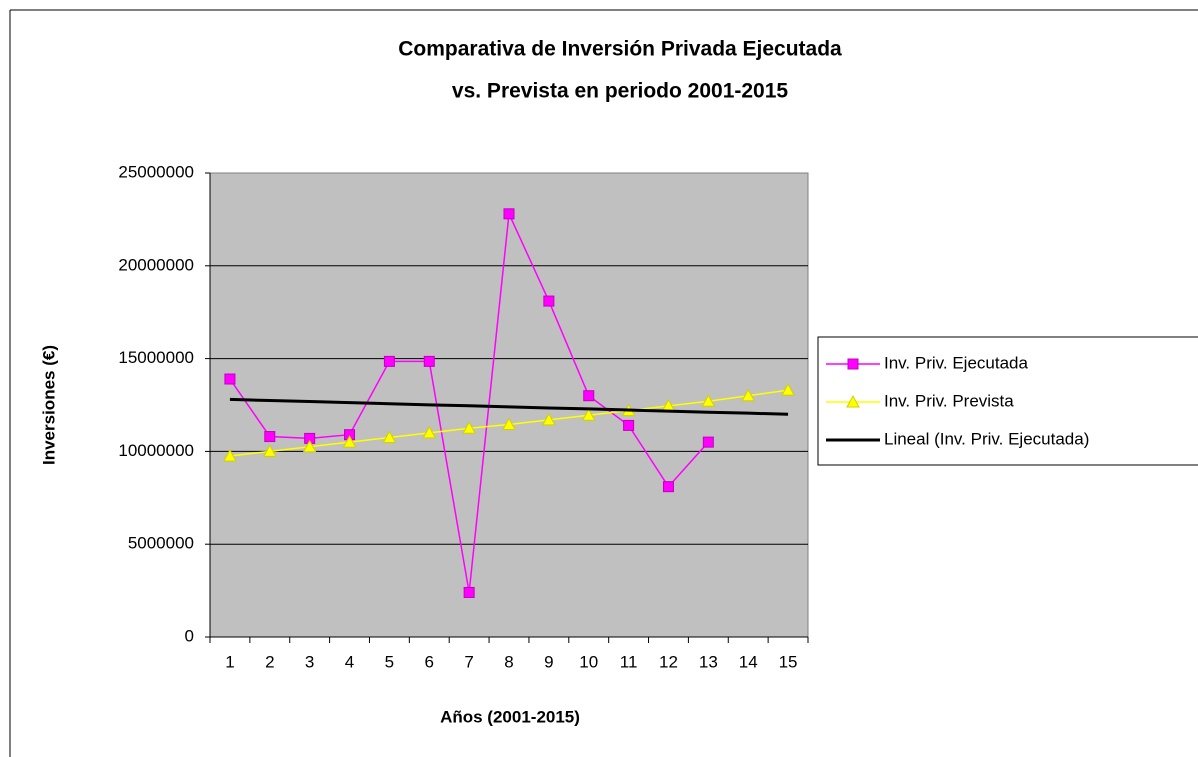  I want to click on y-axis-label: Inversiones (€), so click(48, 405).